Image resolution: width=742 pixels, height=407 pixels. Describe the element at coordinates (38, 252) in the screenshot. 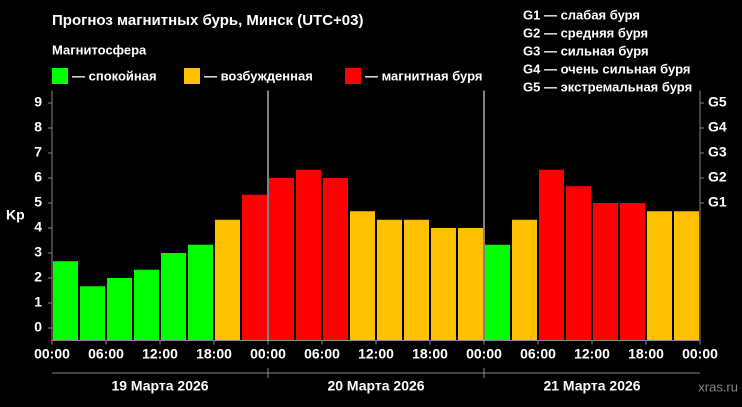

I see `y-tick-label: 3` at that location.